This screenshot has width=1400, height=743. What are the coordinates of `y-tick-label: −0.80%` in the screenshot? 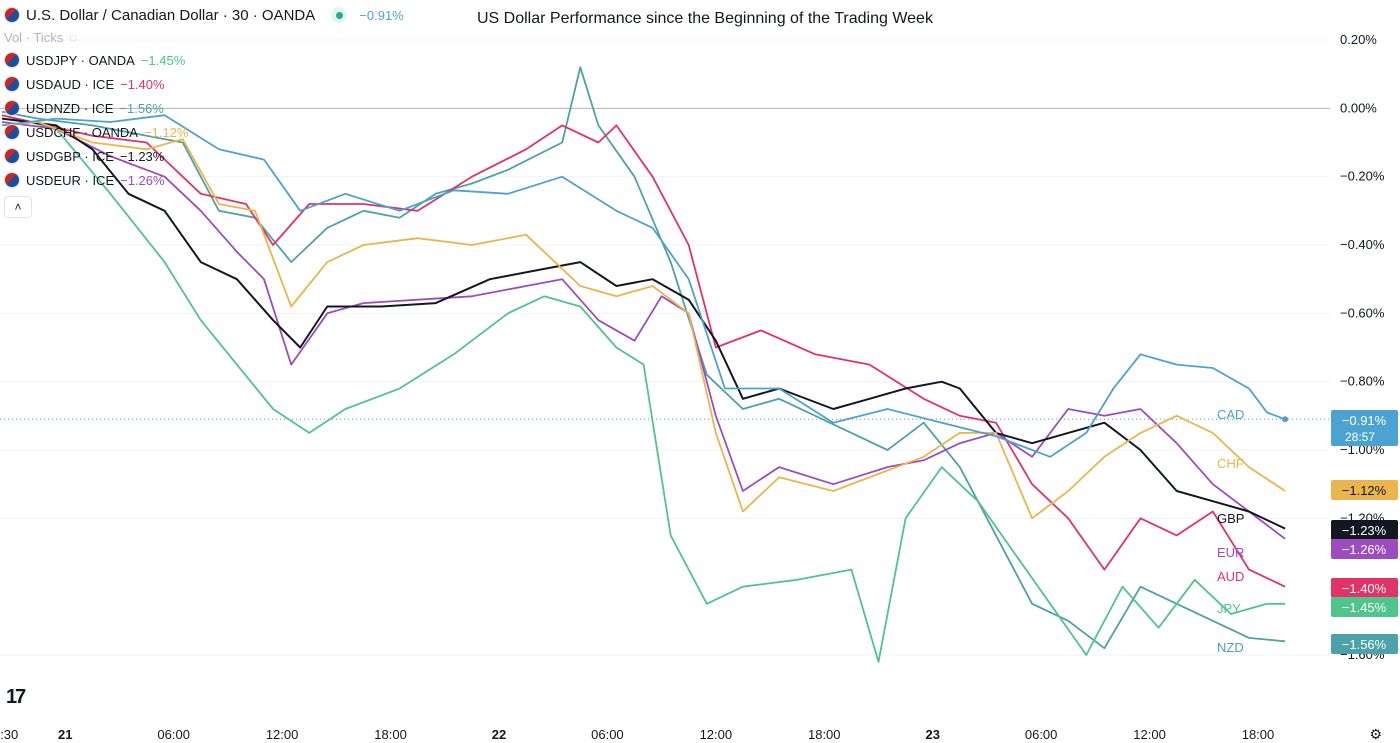 It's located at (1362, 381).